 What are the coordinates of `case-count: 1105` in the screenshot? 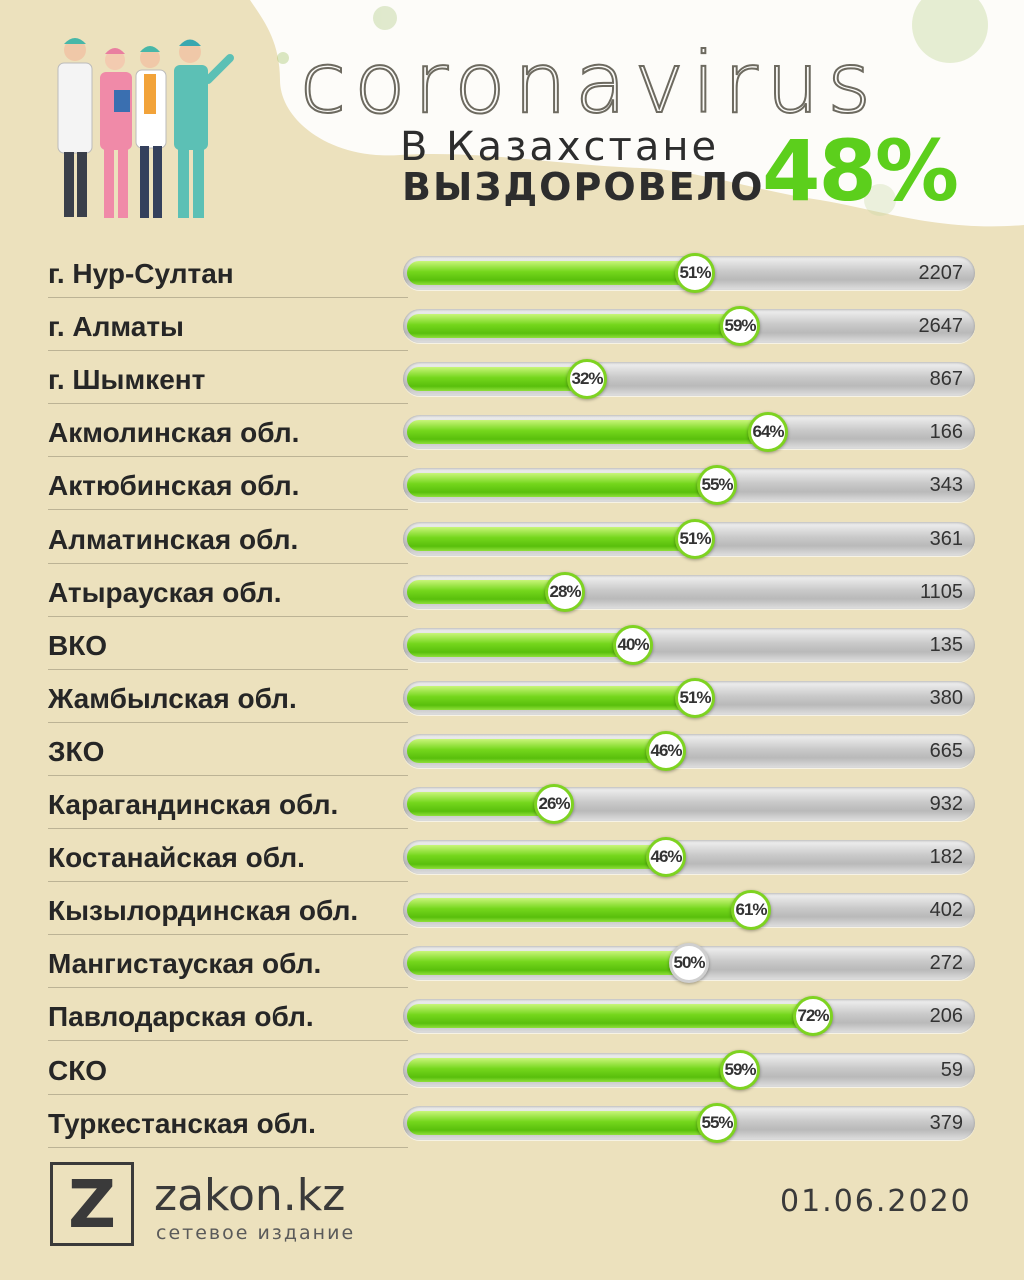 It's located at (941, 592).